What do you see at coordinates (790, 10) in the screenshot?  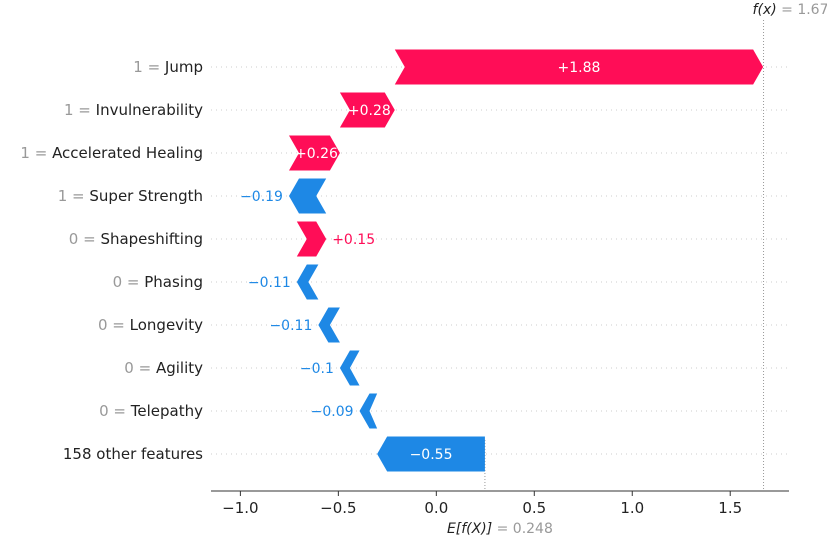 I see `output-value-label: f(x) = 1.67` at bounding box center [790, 10].